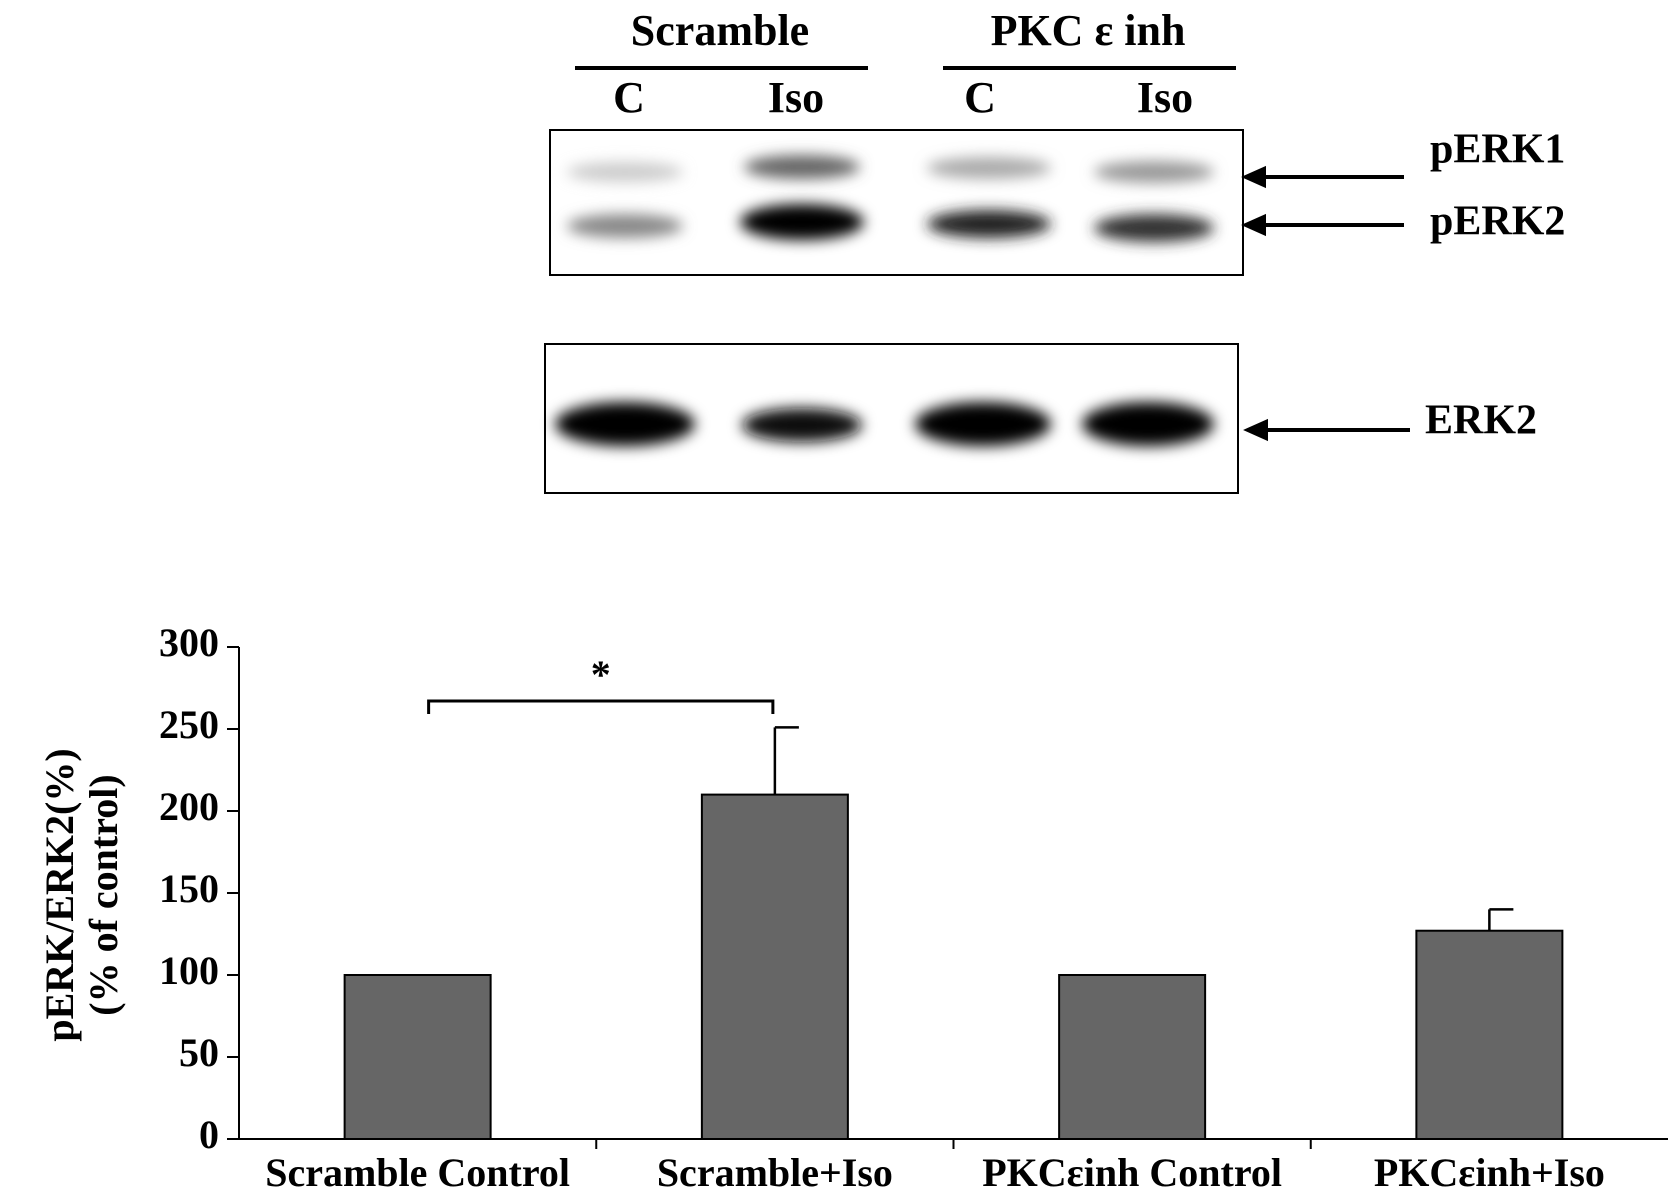 The height and width of the screenshot is (1202, 1677). I want to click on arrows, so click(1325, 303).